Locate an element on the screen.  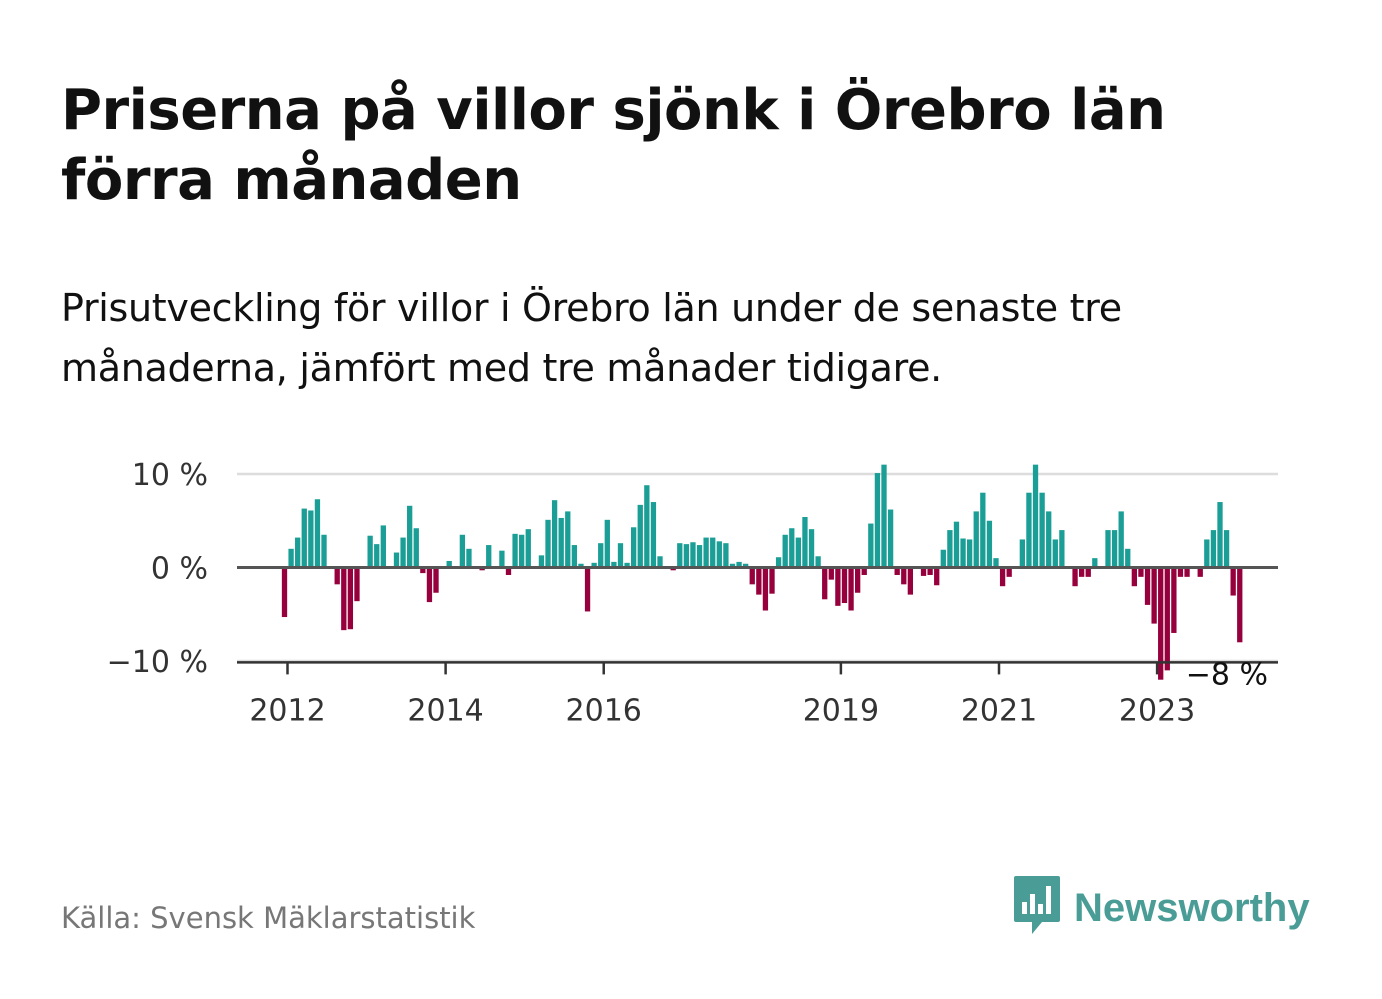
brand-logo: Newsworthy is located at coordinates (1161, 908).